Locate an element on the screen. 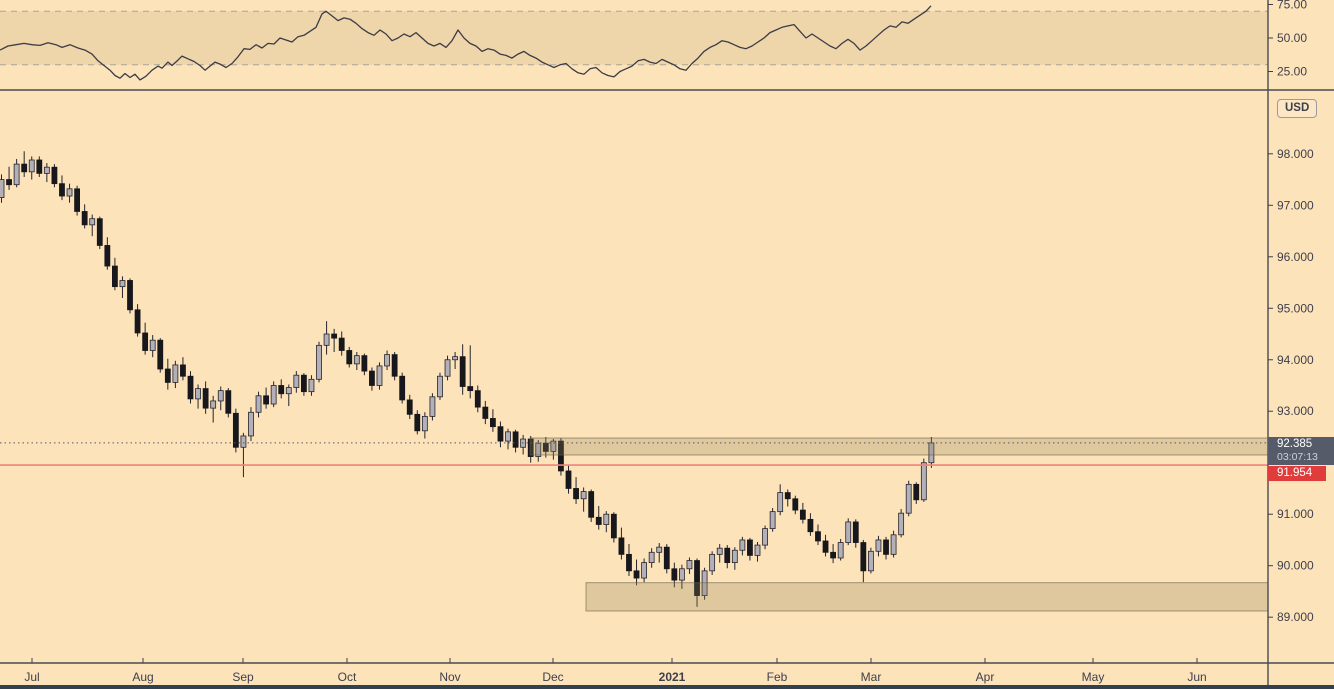 This screenshot has width=1334, height=689. pane-resize-bar is located at coordinates (667, 687).